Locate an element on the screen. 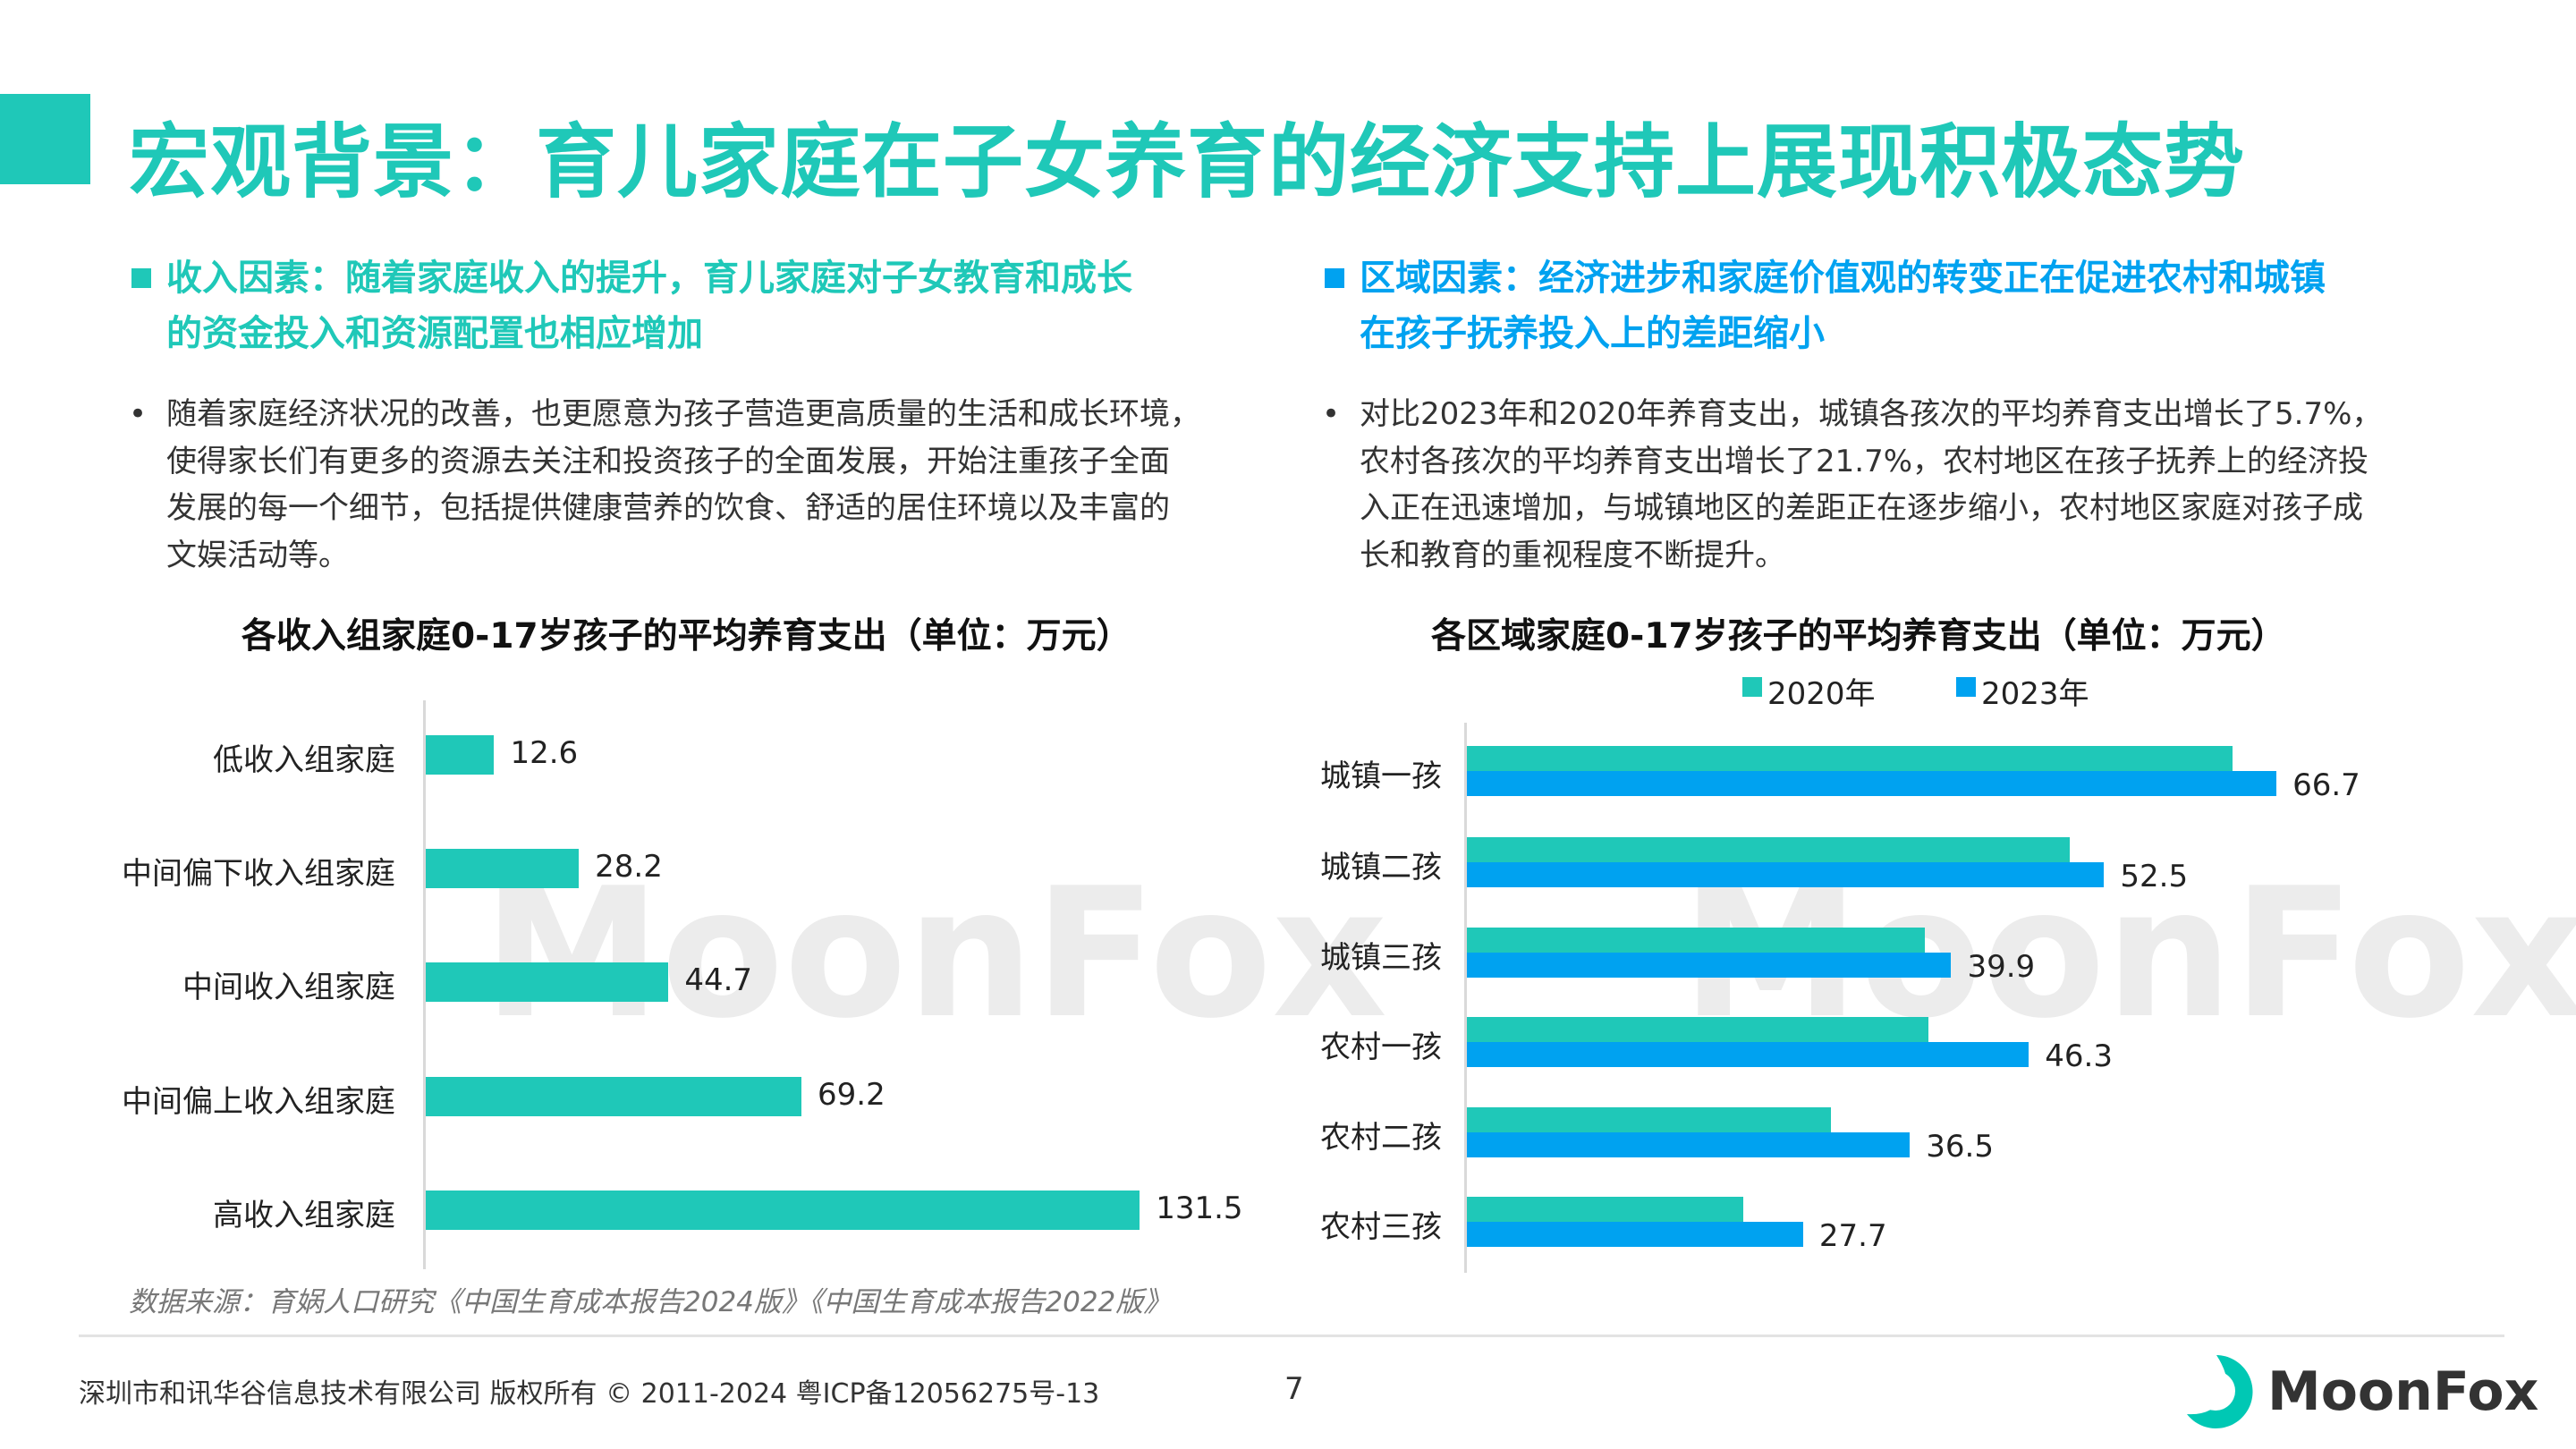 The image size is (2576, 1449). data-label: 28.2 is located at coordinates (629, 867).